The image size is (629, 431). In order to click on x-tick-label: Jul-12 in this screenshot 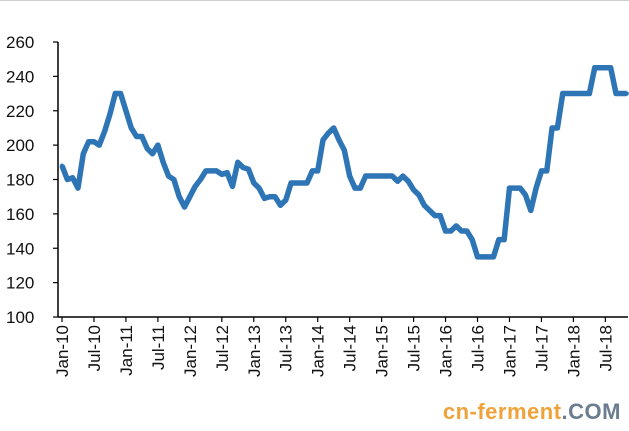, I will do `click(222, 348)`.